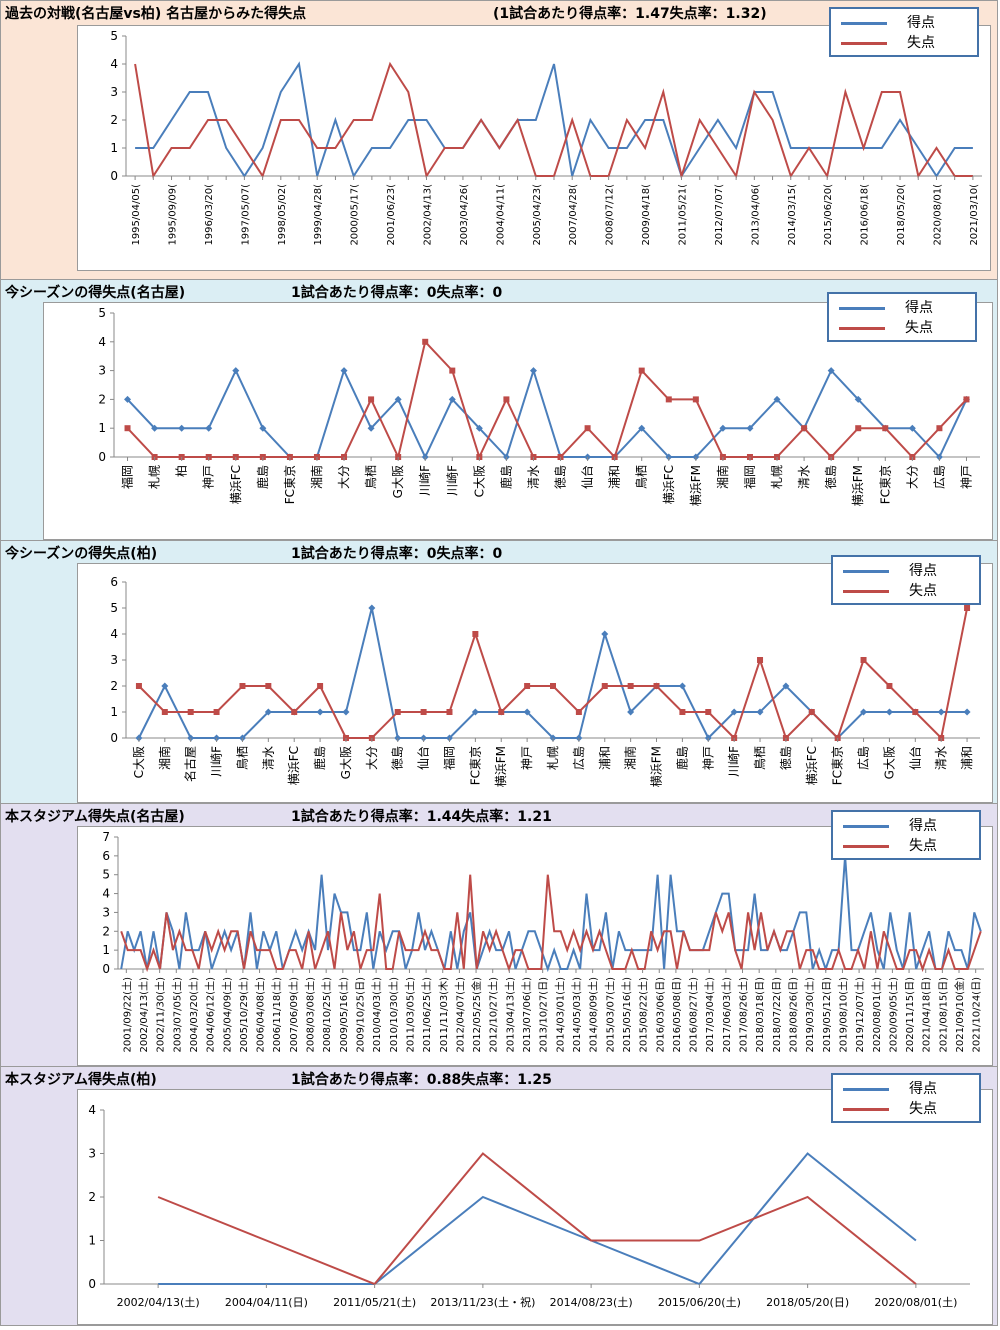  What do you see at coordinates (425, 480) in the screenshot?
I see `x-tick-label: 川崎F` at bounding box center [425, 480].